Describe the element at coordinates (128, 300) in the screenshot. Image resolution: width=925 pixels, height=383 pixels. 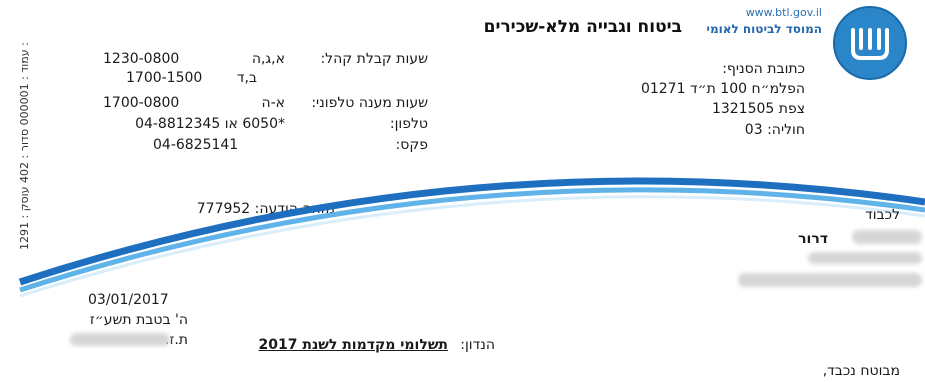
I see `date-gregorian: 03/01/2017` at that location.